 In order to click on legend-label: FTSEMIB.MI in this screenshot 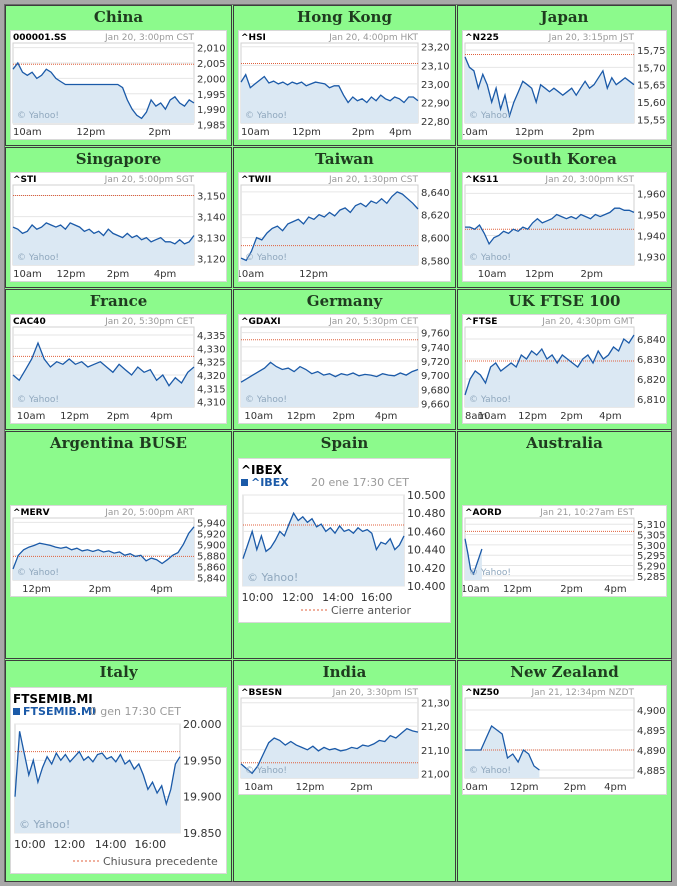, I will do `click(59, 711)`.